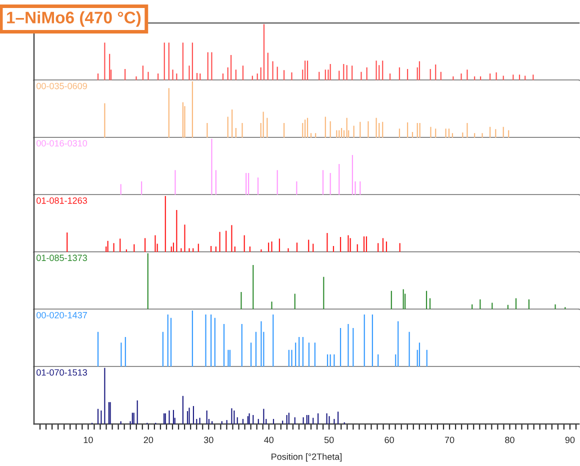  I want to click on chart-title: 1–NiMo6 (470 °C), so click(74, 19).